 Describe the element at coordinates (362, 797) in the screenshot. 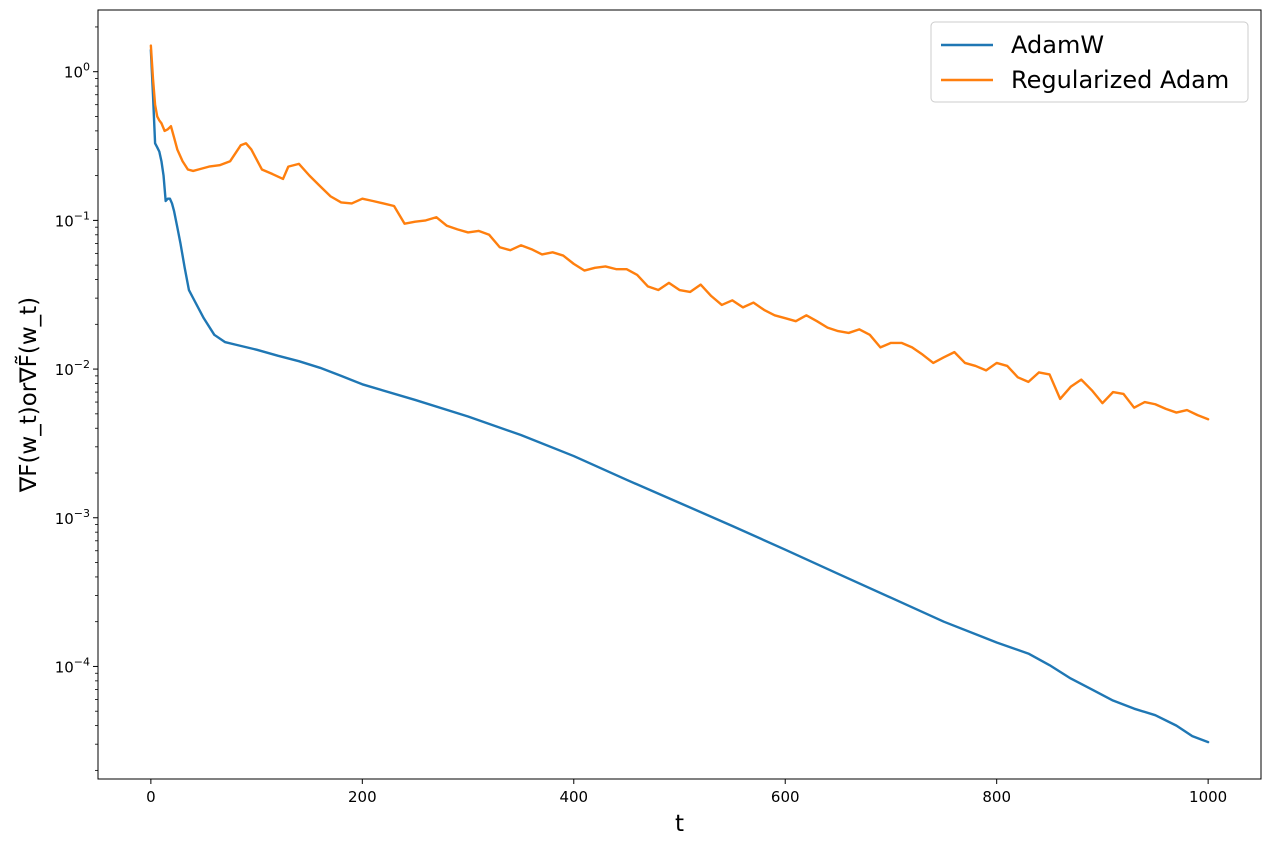

I see `x-tick-label: 200` at that location.